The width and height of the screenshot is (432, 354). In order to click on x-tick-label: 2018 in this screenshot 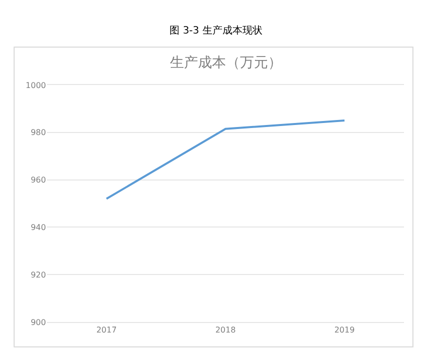, I will do `click(225, 330)`.